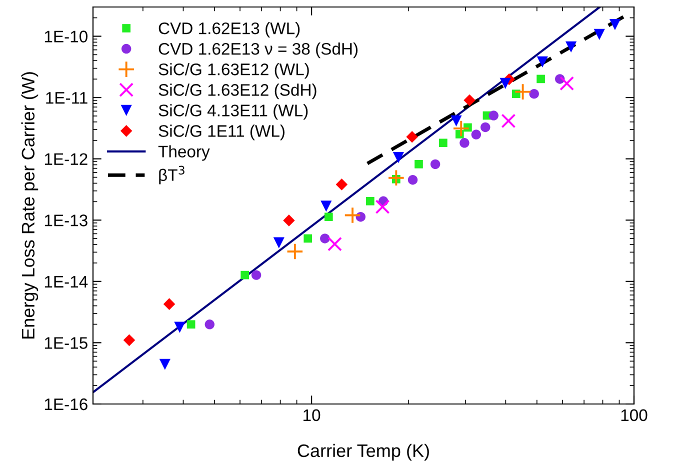 The width and height of the screenshot is (683, 464). Describe the element at coordinates (634, 415) in the screenshot. I see `x-tick-label: 100` at that location.